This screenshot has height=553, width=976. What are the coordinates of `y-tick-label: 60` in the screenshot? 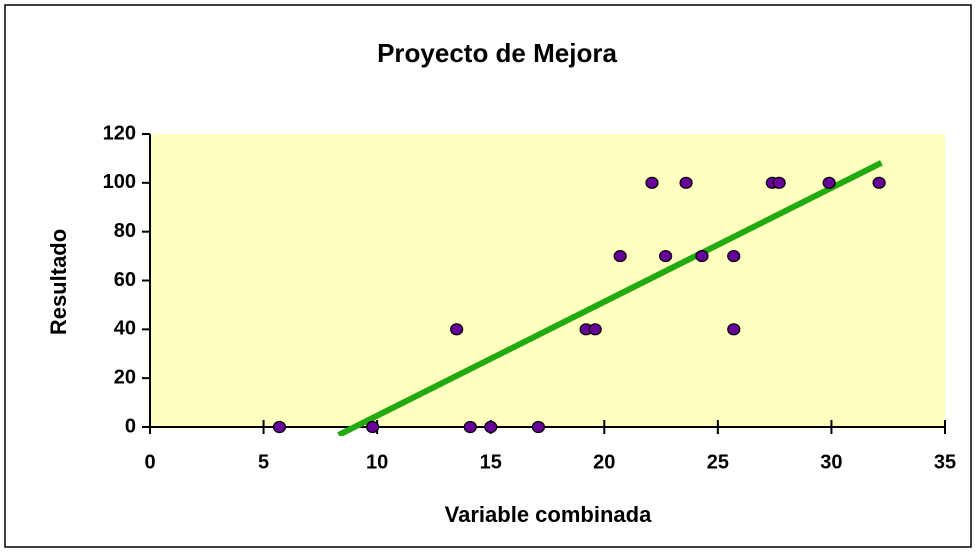 It's located at (125, 280).